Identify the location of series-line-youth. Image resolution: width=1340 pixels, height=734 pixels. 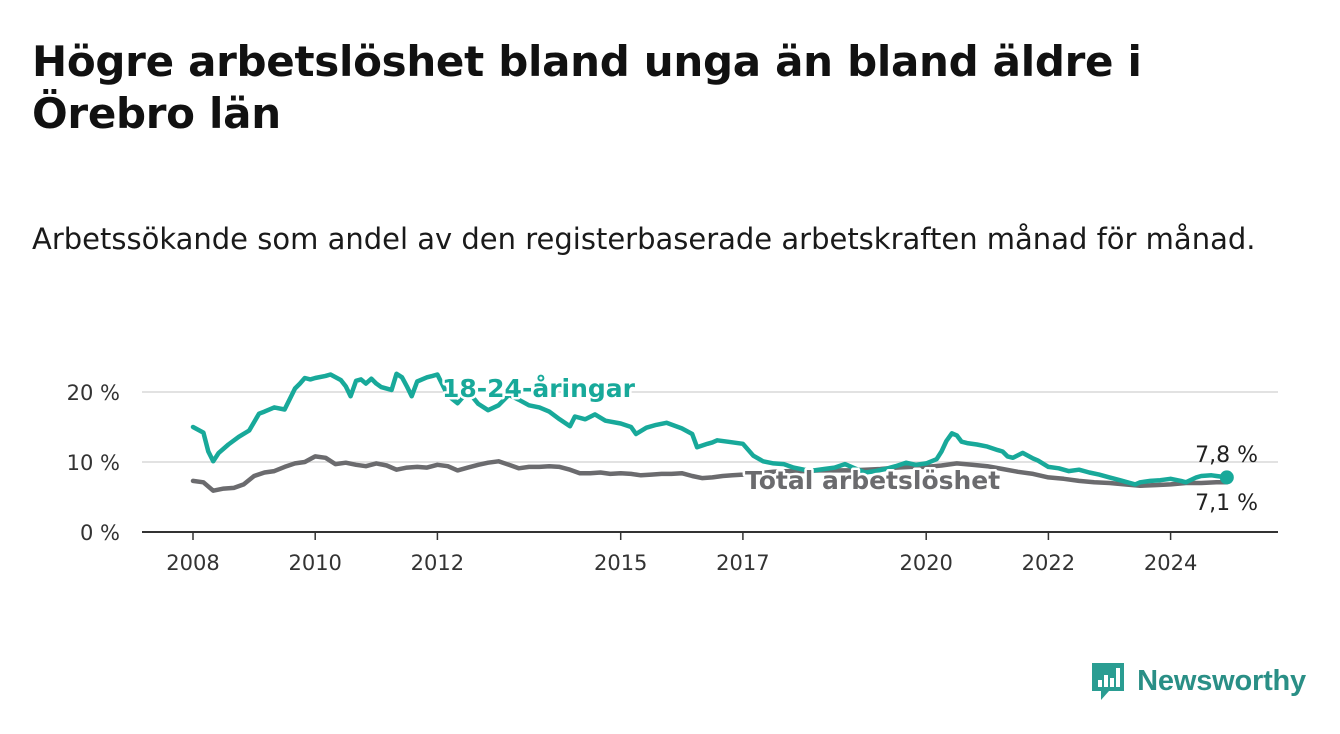
(710, 429).